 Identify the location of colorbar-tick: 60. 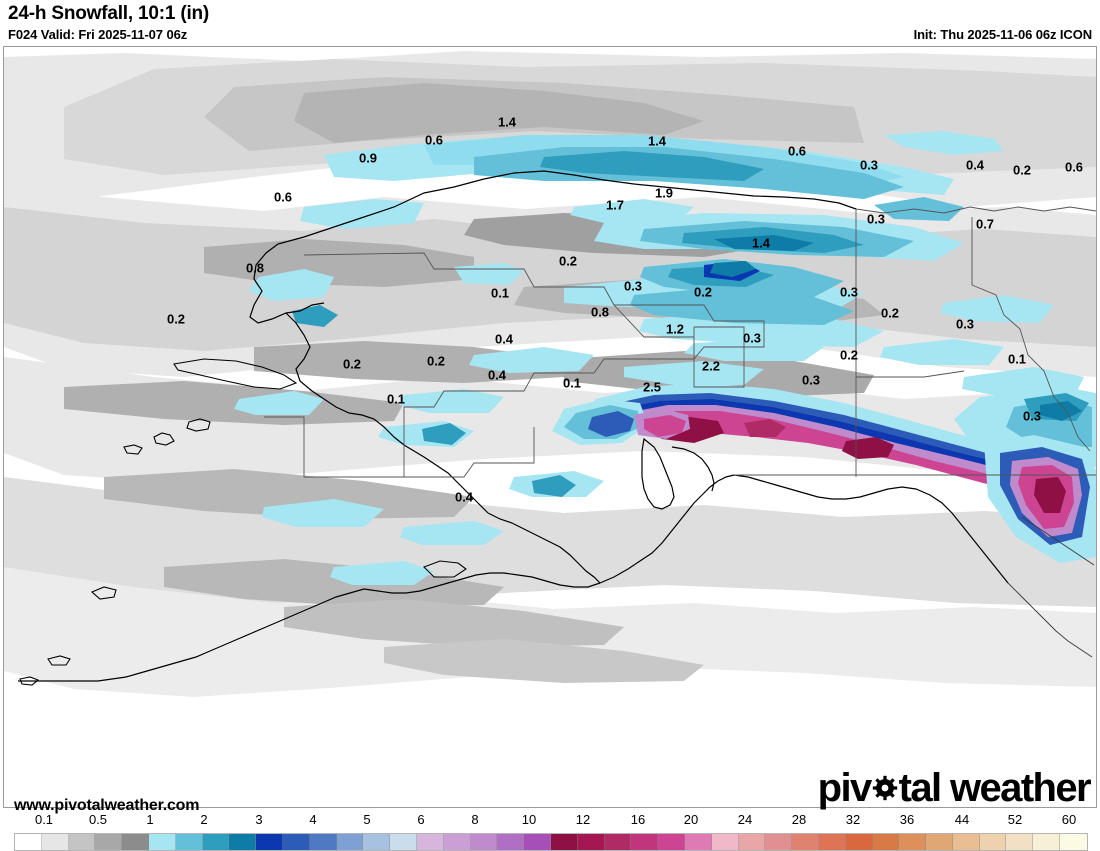
(1069, 819).